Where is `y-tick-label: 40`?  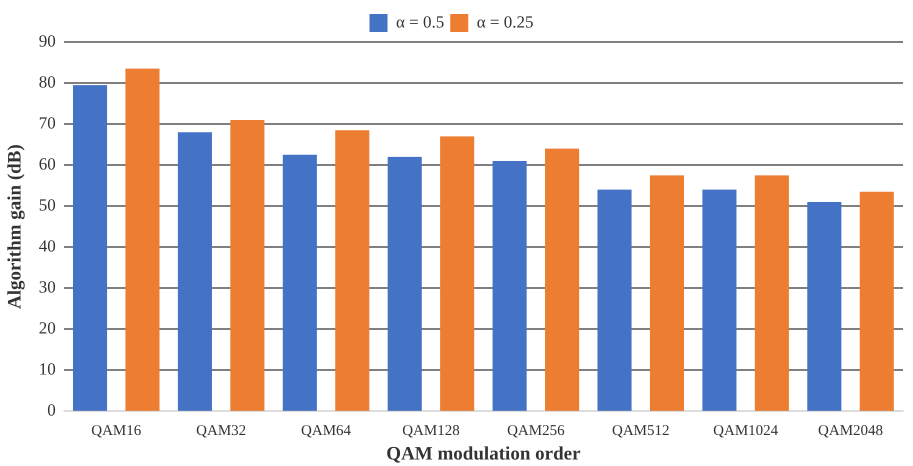
y-tick-label: 40 is located at coordinates (47, 246).